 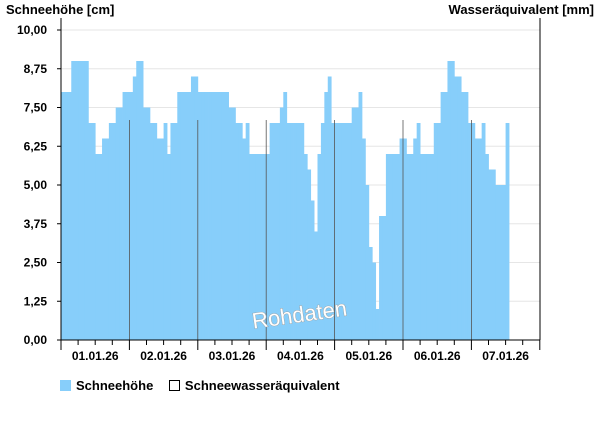 I want to click on x-tick-label: 04.01.26, so click(x=300, y=356).